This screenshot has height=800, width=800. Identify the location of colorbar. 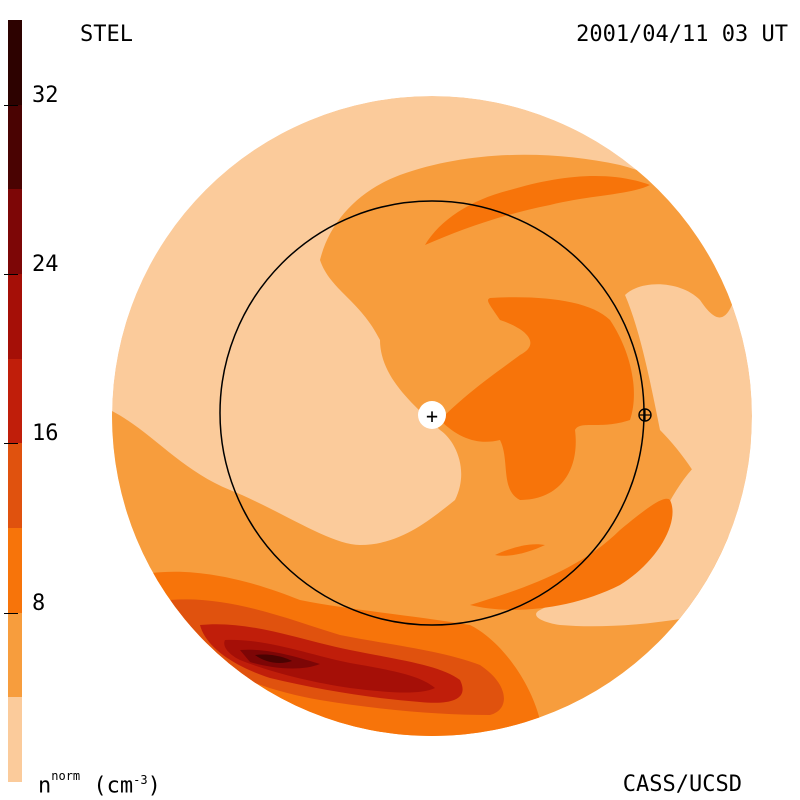
(15, 401).